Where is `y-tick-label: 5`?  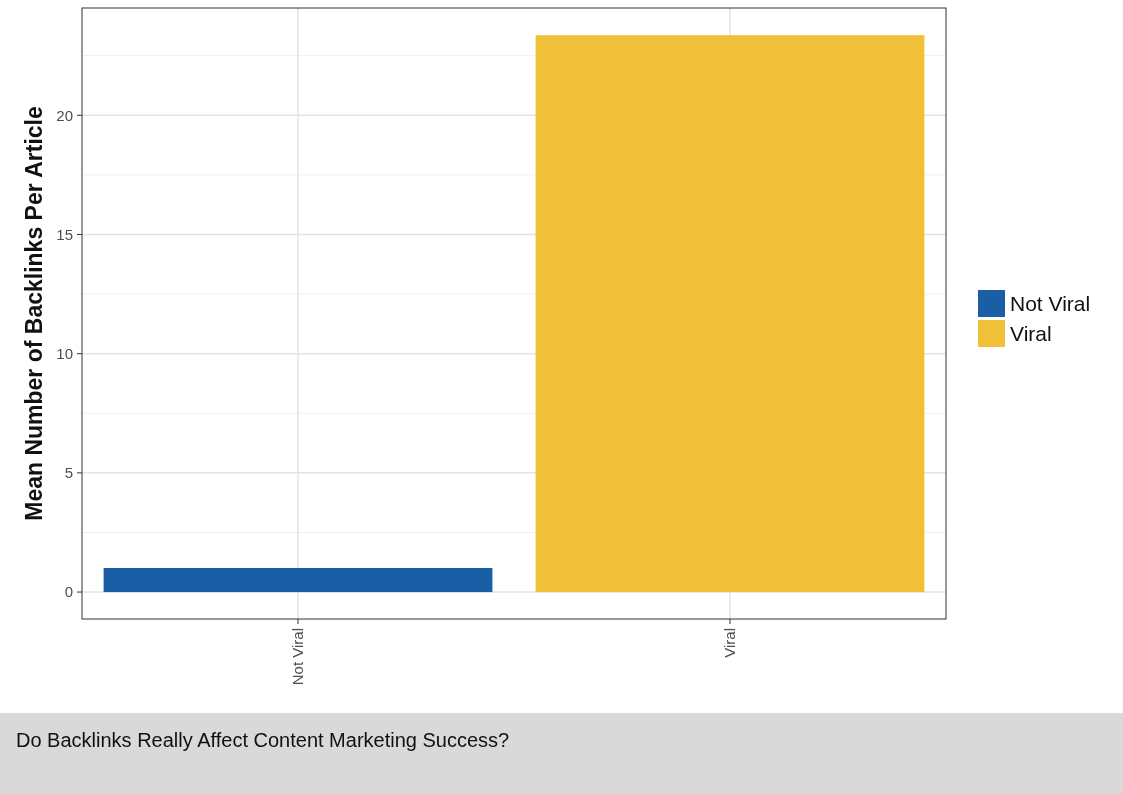 y-tick-label: 5 is located at coordinates (68, 473).